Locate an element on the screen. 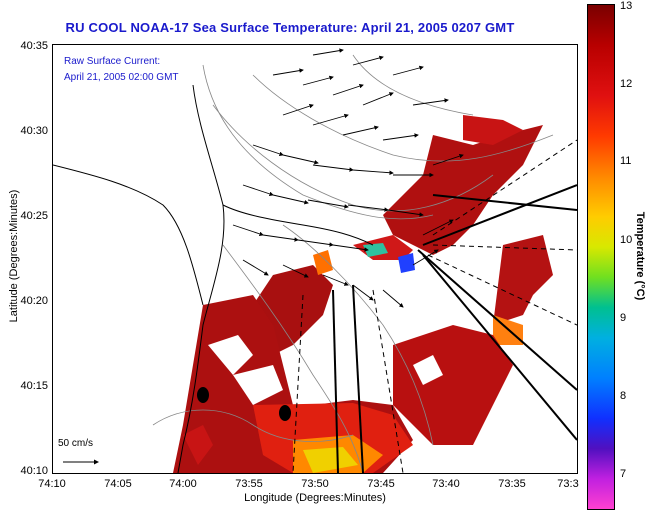 The image size is (651, 515). scale-arrow-label: 50 cm/s is located at coordinates (76, 443).